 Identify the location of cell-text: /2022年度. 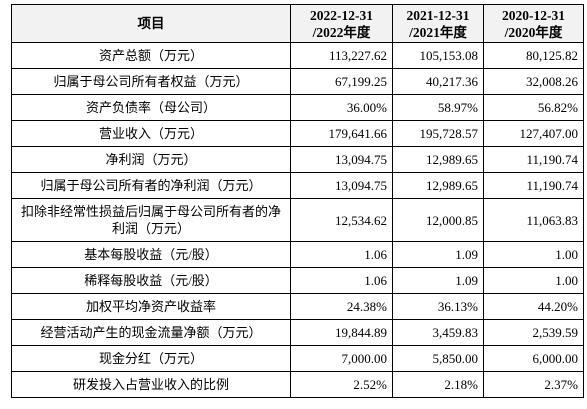
(341, 32).